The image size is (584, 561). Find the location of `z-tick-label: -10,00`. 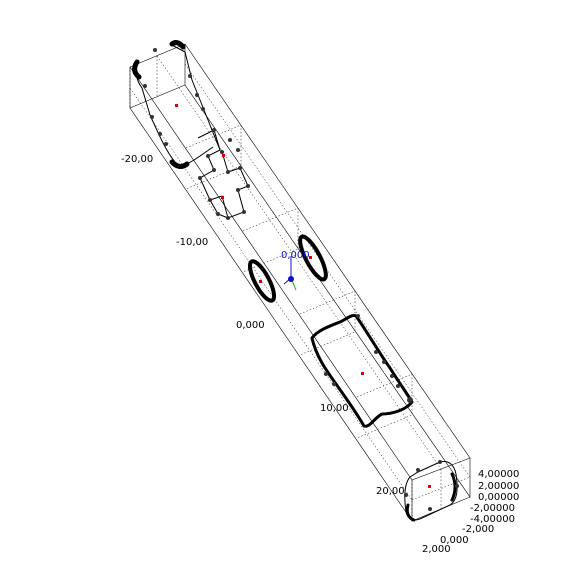

z-tick-label: -10,00 is located at coordinates (192, 242).